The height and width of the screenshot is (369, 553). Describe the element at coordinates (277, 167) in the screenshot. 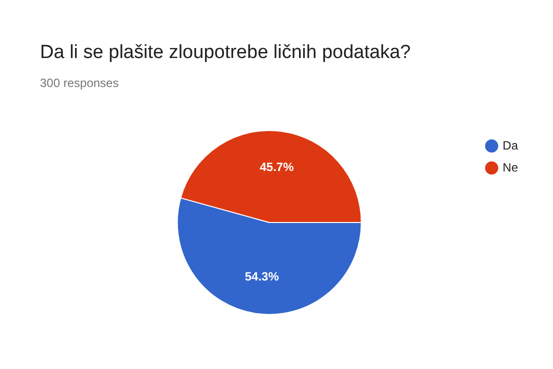

I see `data-label: 45.7%` at that location.